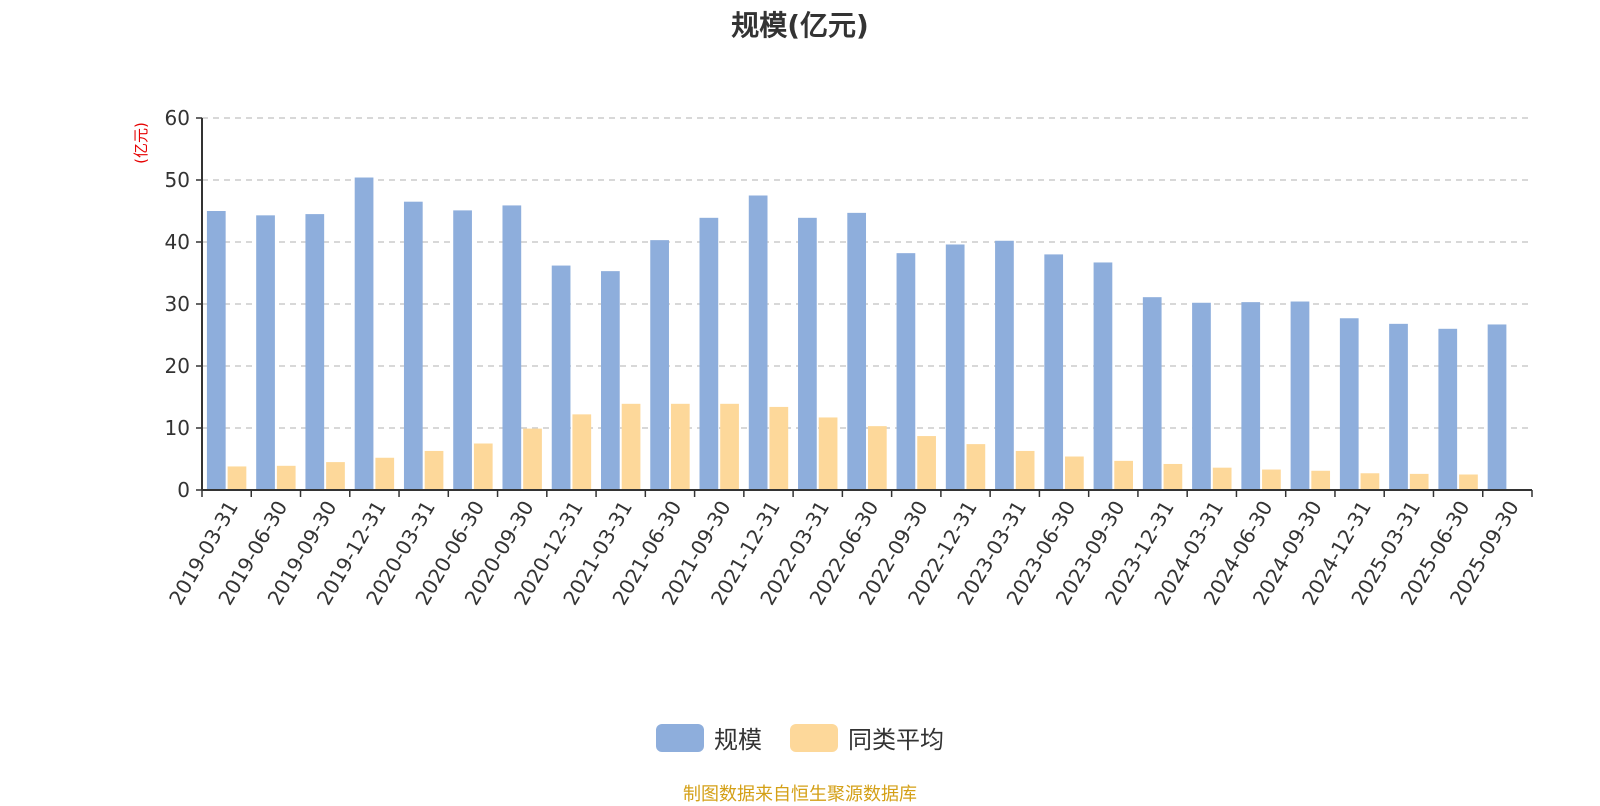 The height and width of the screenshot is (806, 1600). Describe the element at coordinates (183, 490) in the screenshot. I see `y-tick-label: 0` at that location.